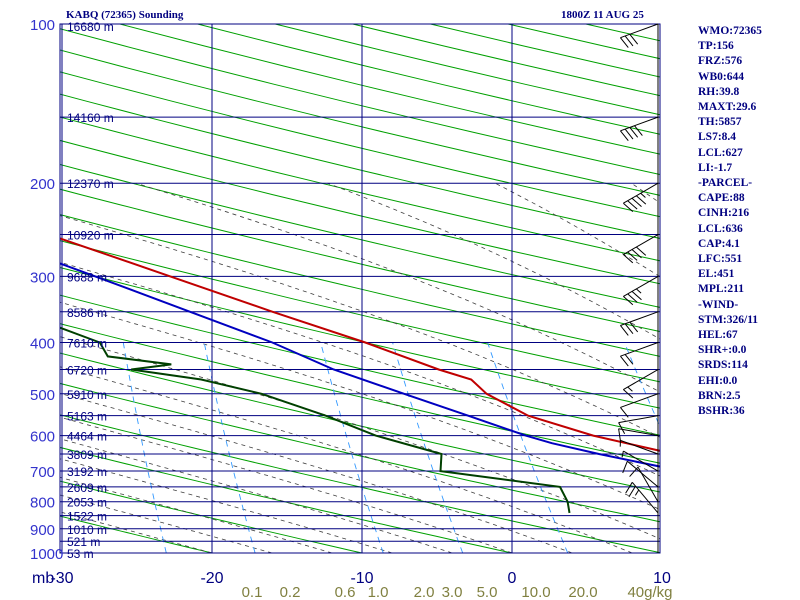 The height and width of the screenshot is (600, 800). What do you see at coordinates (90, 184) in the screenshot?
I see `height-label: 12370 m` at bounding box center [90, 184].